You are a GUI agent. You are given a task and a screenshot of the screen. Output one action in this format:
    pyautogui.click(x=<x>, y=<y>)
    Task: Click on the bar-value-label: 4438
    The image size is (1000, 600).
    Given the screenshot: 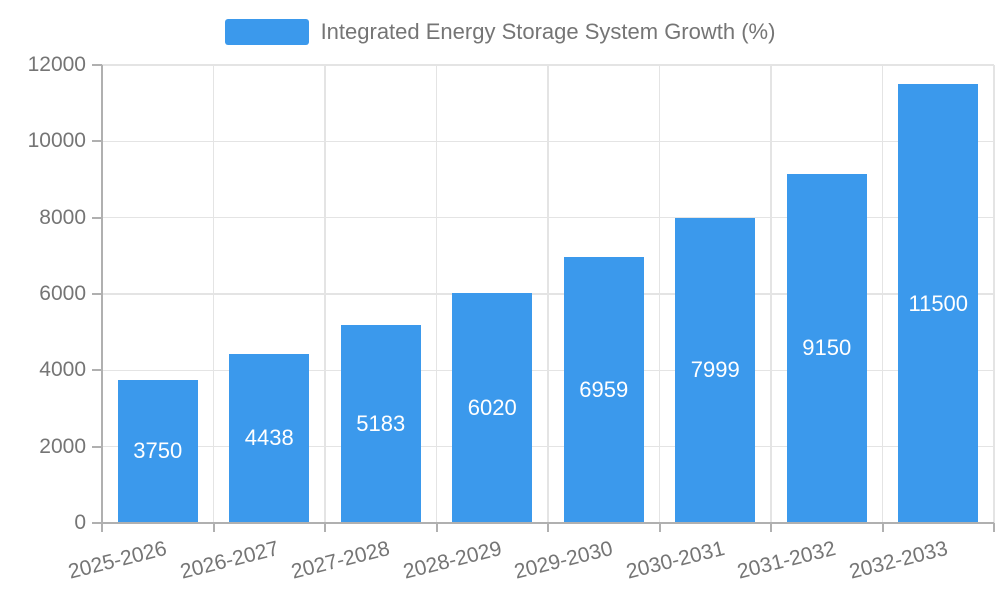 What is the action you would take?
    pyautogui.click(x=269, y=438)
    